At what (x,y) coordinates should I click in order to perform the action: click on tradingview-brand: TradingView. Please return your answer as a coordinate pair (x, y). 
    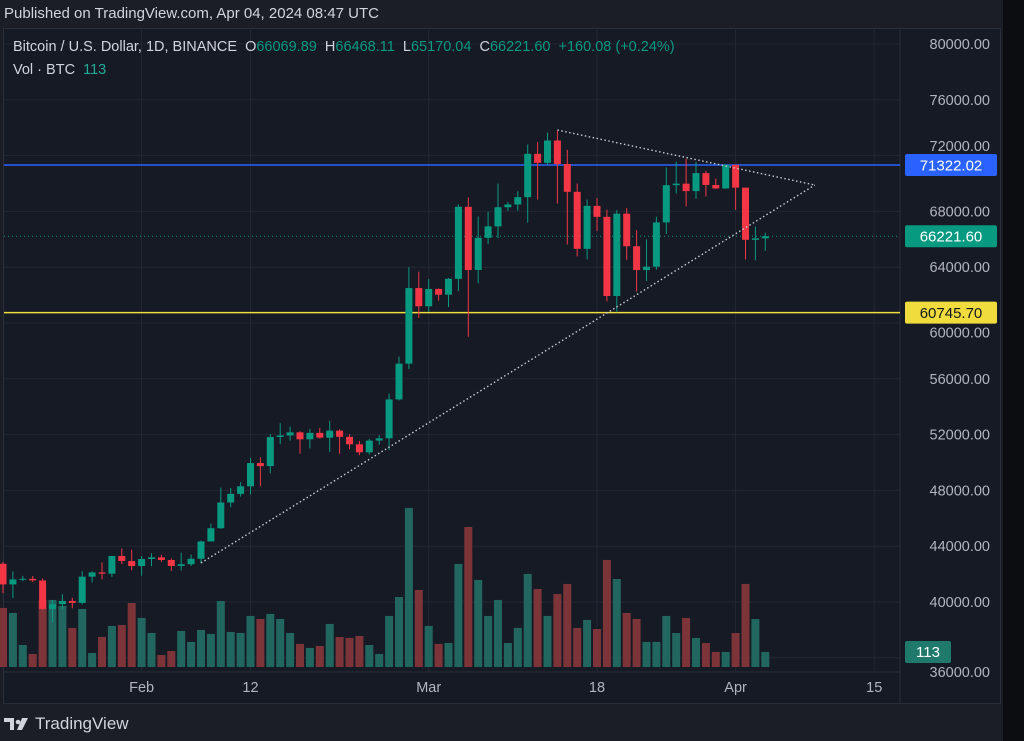
    Looking at the image, I should click on (66, 724).